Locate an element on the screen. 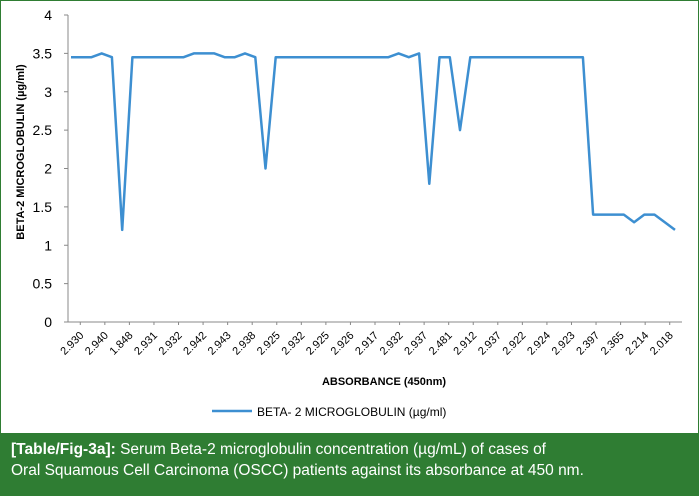 This screenshot has width=699, height=496. x-tick-label: 2.943 is located at coordinates (220, 344).